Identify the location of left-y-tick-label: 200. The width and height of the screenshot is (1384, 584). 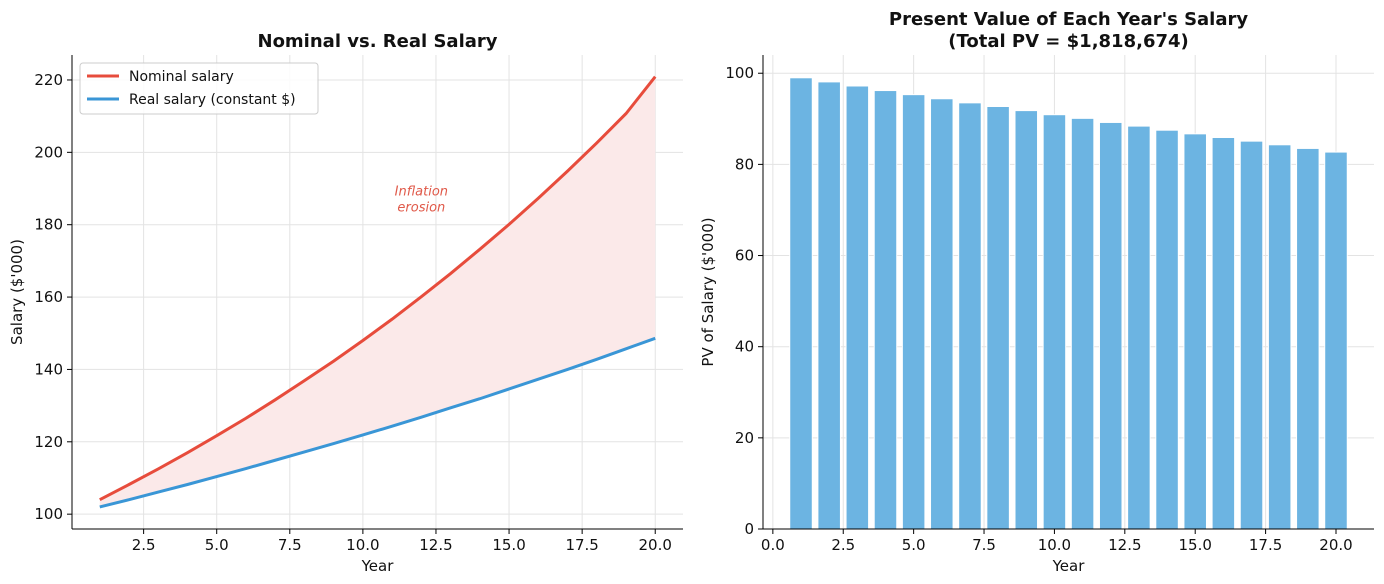
(48, 152).